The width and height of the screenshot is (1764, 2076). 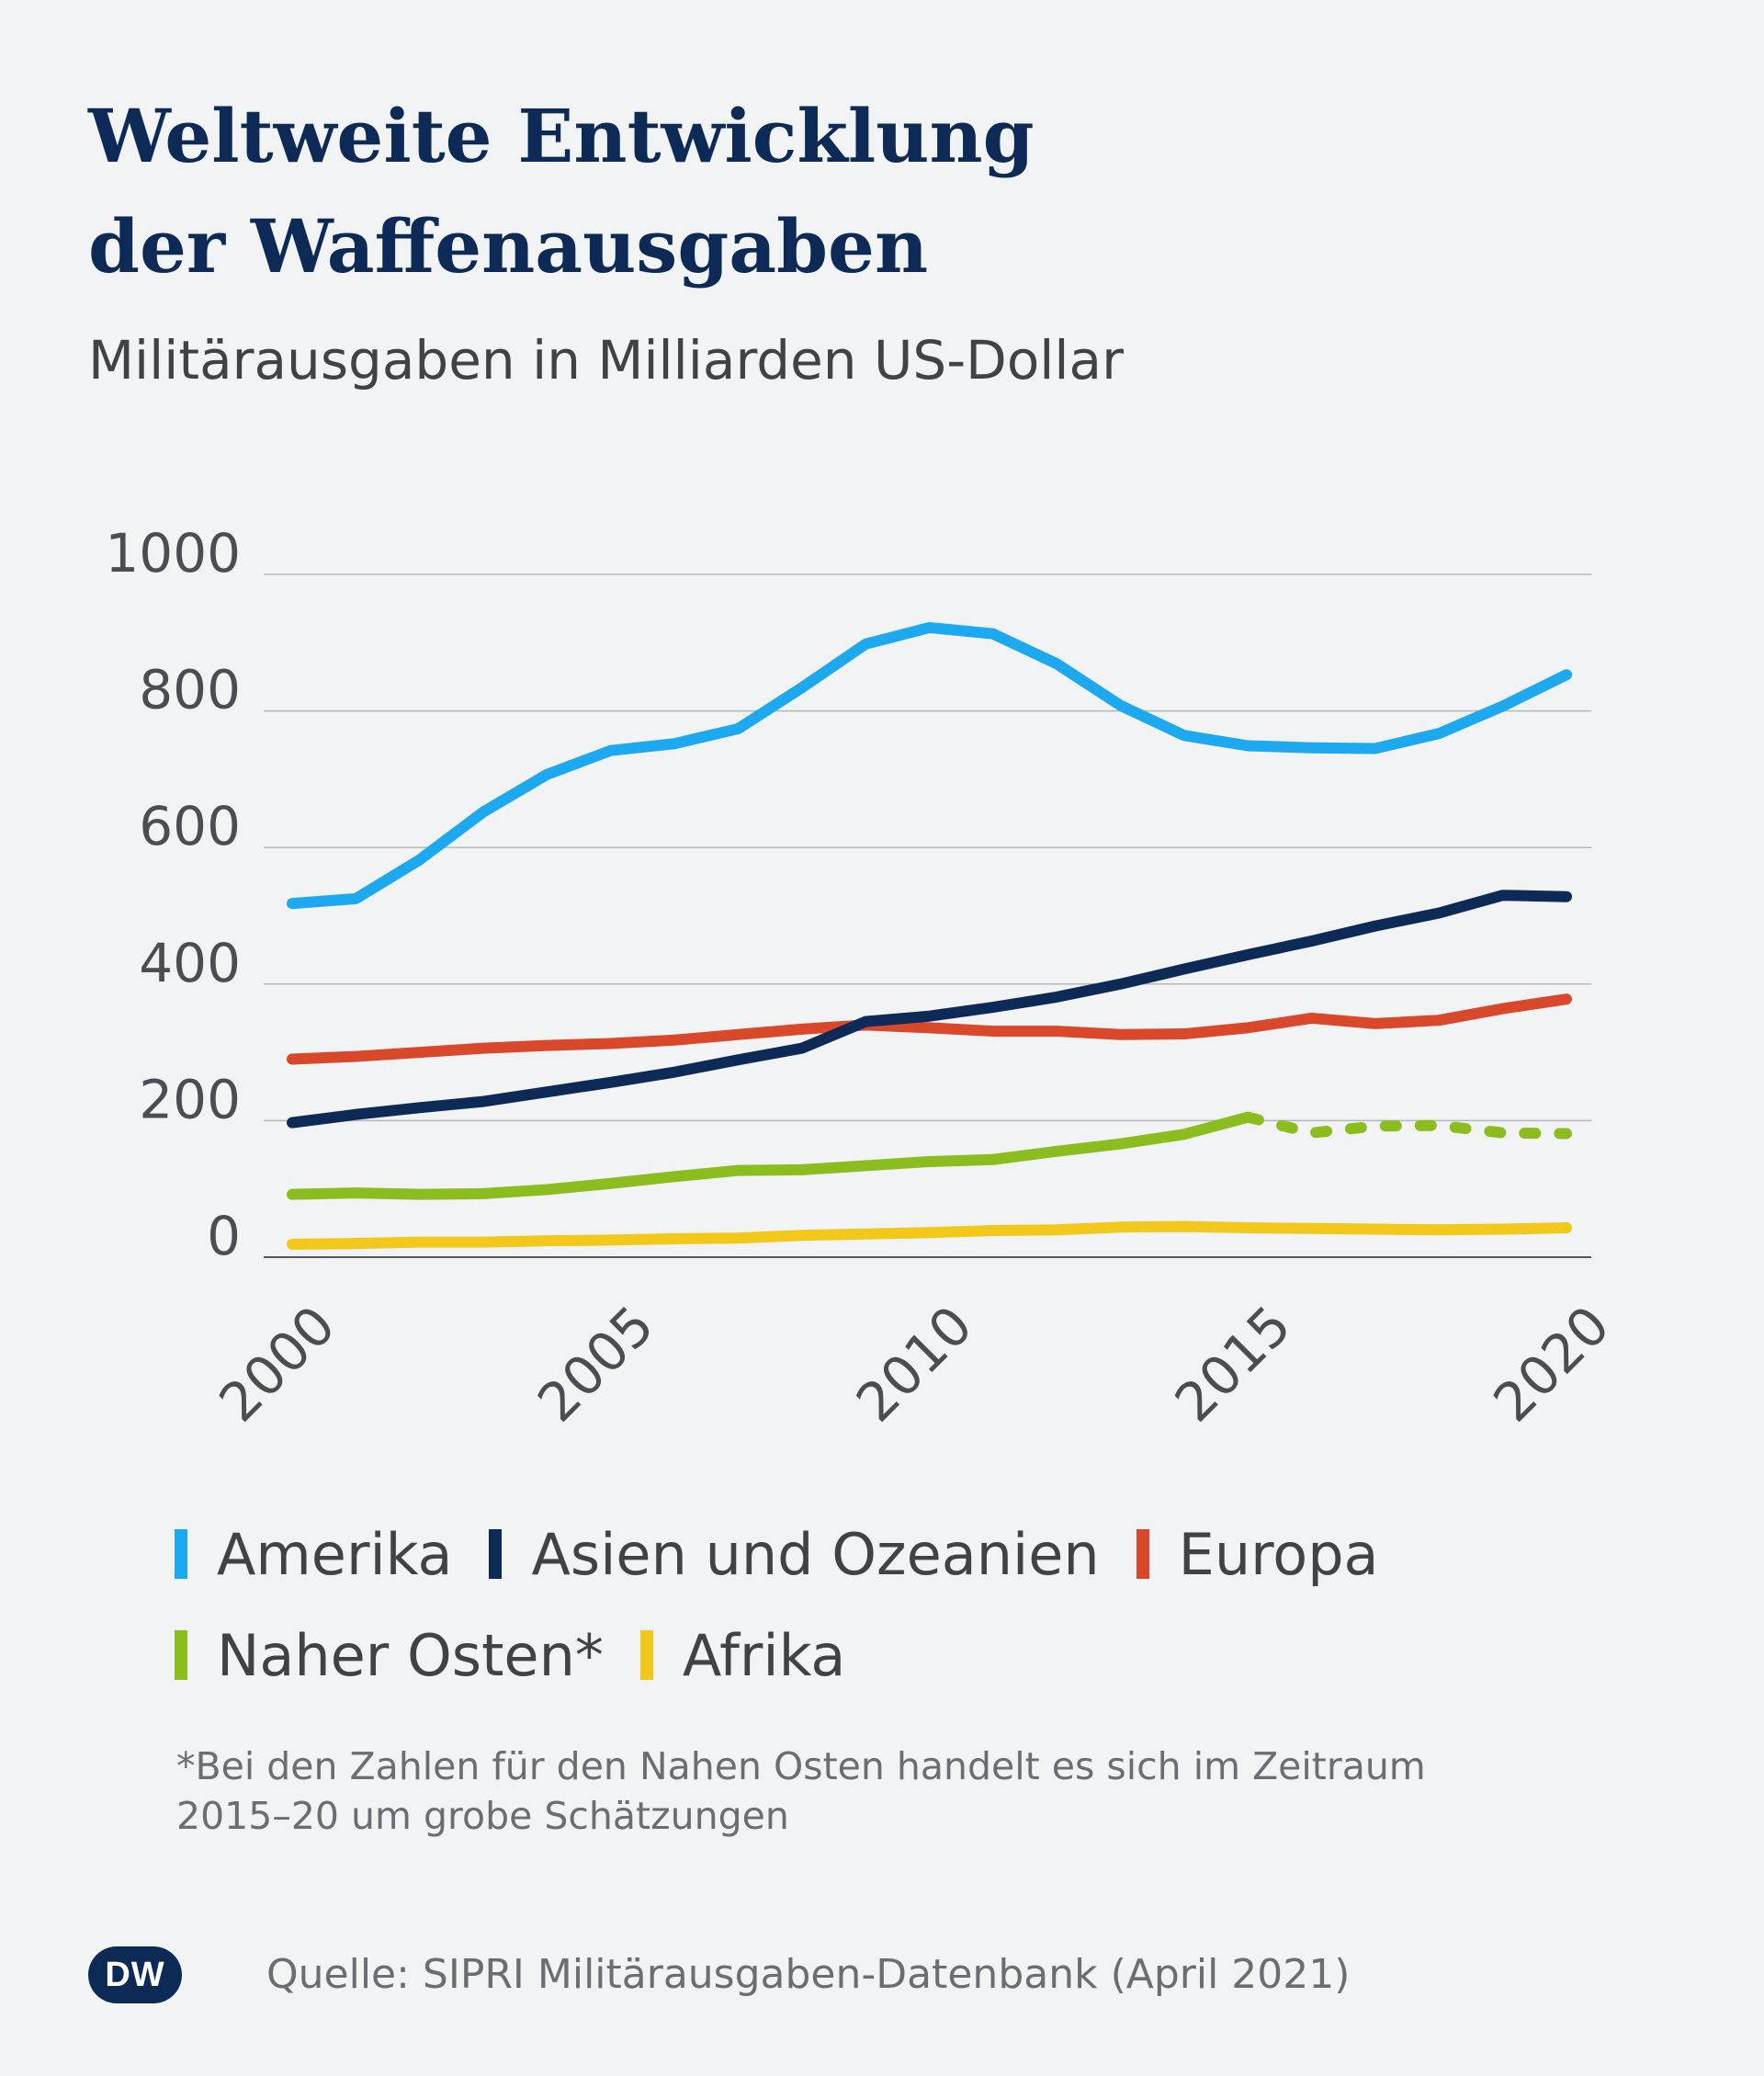 I want to click on legend-row-1: Amerika Asien und Ozeanien Europa, so click(x=933, y=1554).